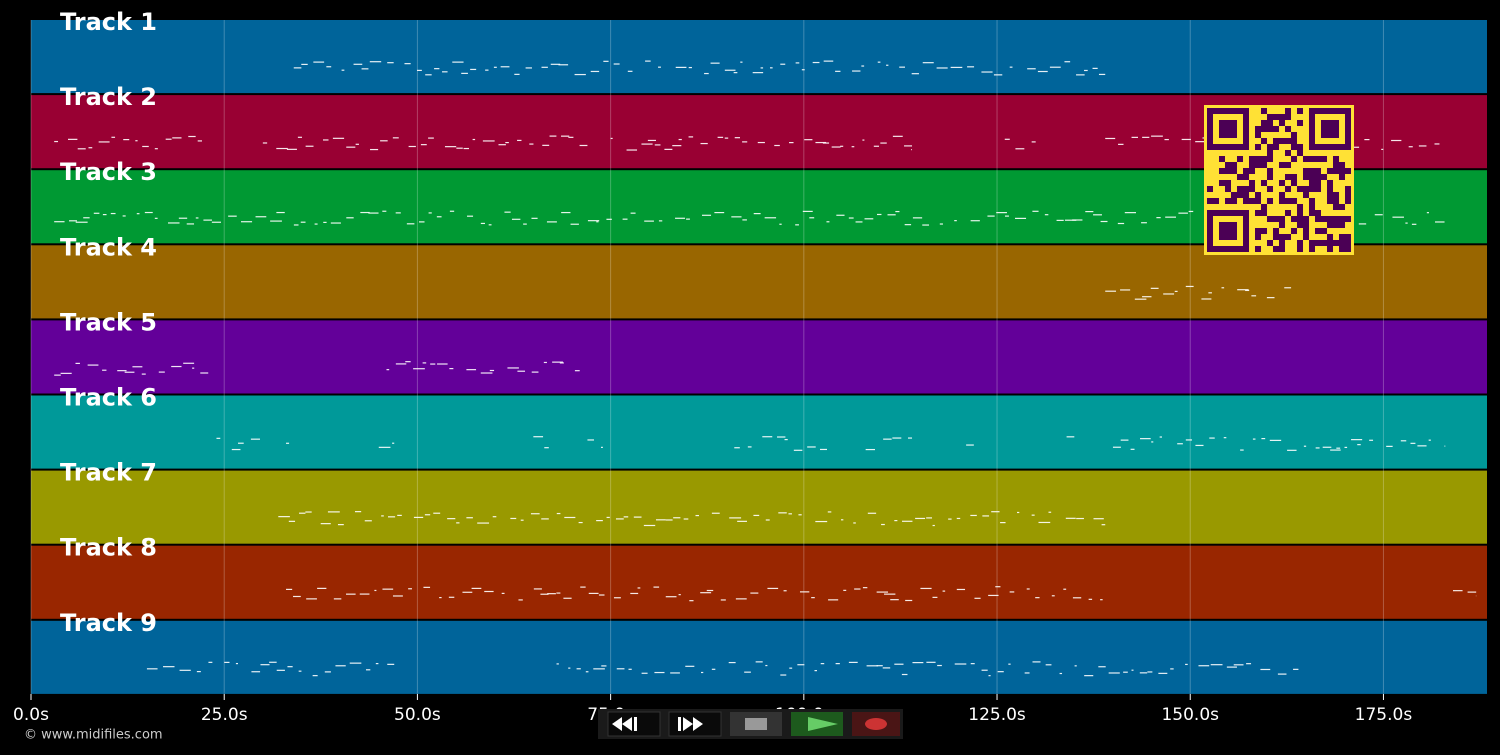 Image resolution: width=1500 pixels, height=755 pixels. What do you see at coordinates (108, 322) in the screenshot?
I see `track-label: Track 5` at bounding box center [108, 322].